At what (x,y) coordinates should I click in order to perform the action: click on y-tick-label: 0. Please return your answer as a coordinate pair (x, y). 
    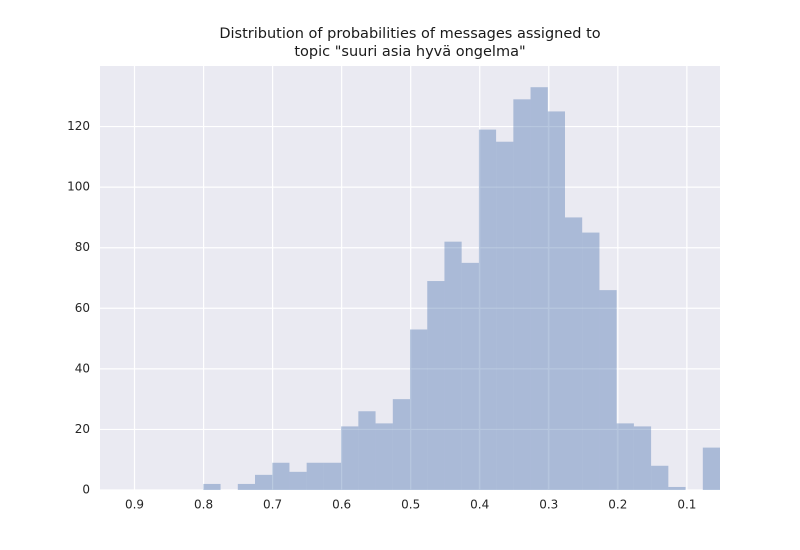
    Looking at the image, I should click on (86, 490).